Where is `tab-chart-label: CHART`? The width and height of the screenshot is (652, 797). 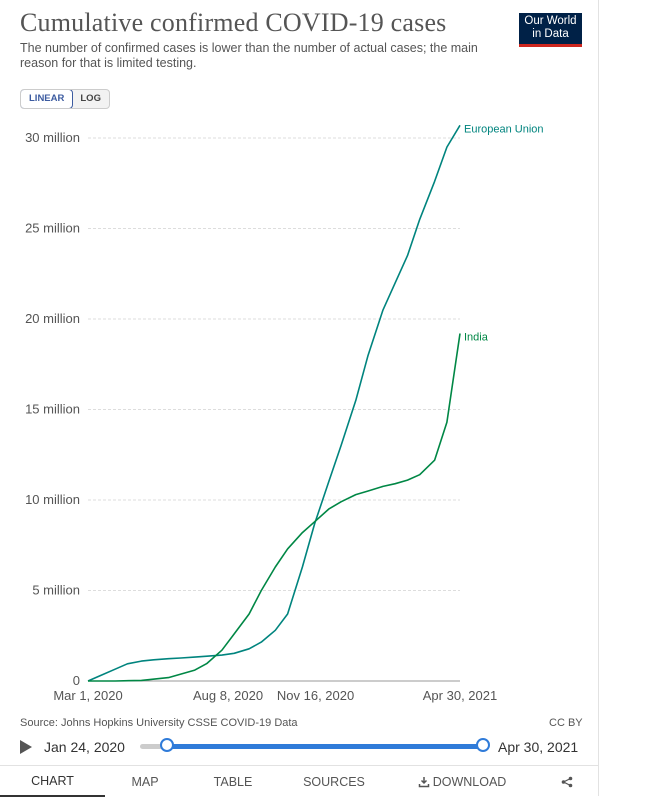 tab-chart-label: CHART is located at coordinates (52, 780).